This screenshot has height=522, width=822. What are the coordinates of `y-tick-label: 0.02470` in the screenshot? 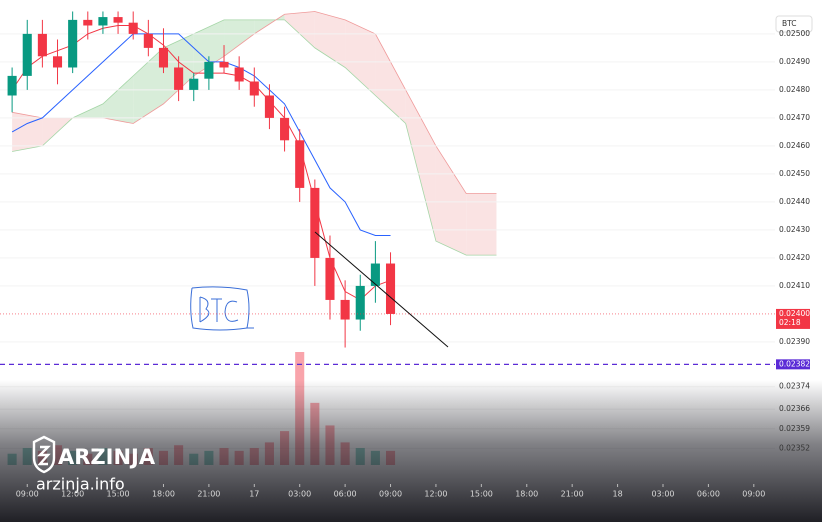 It's located at (794, 117).